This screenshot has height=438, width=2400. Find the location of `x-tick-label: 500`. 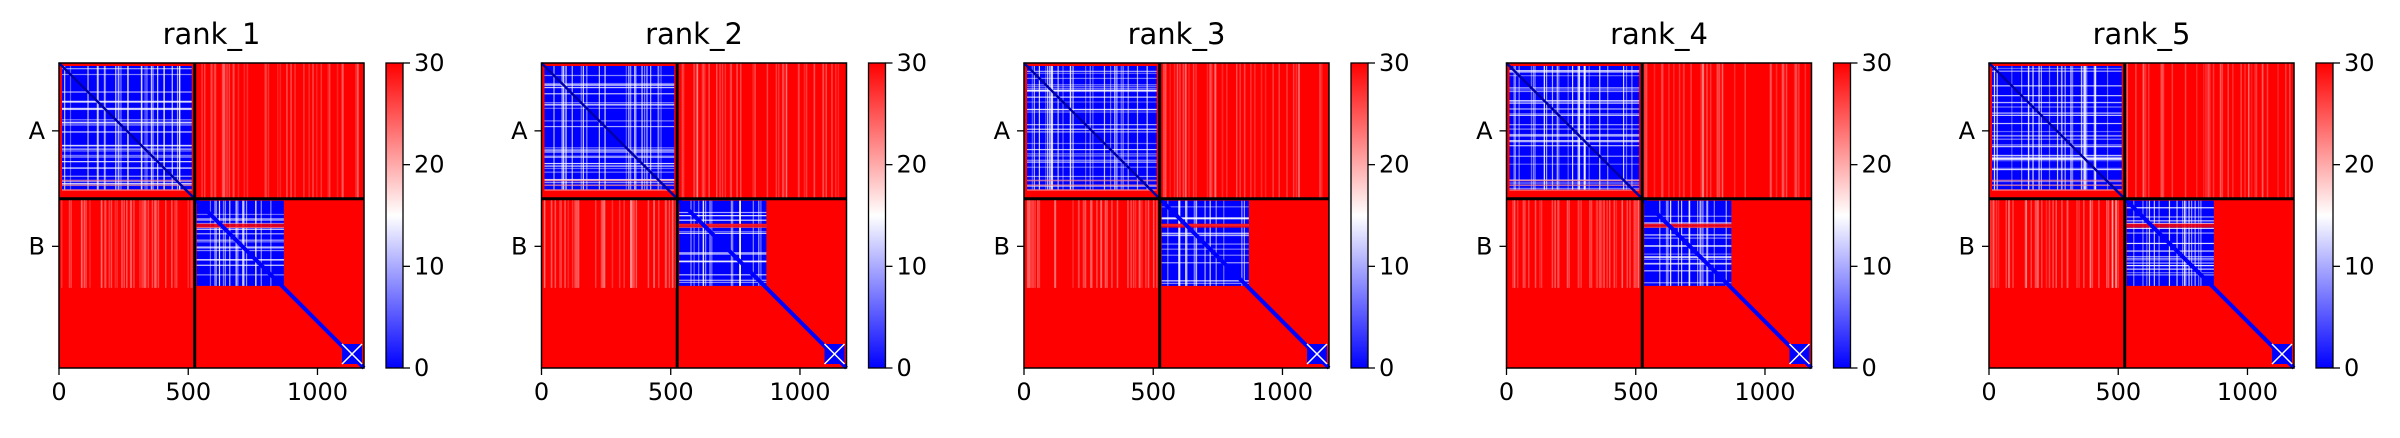

x-tick-label: 500 is located at coordinates (1636, 392).